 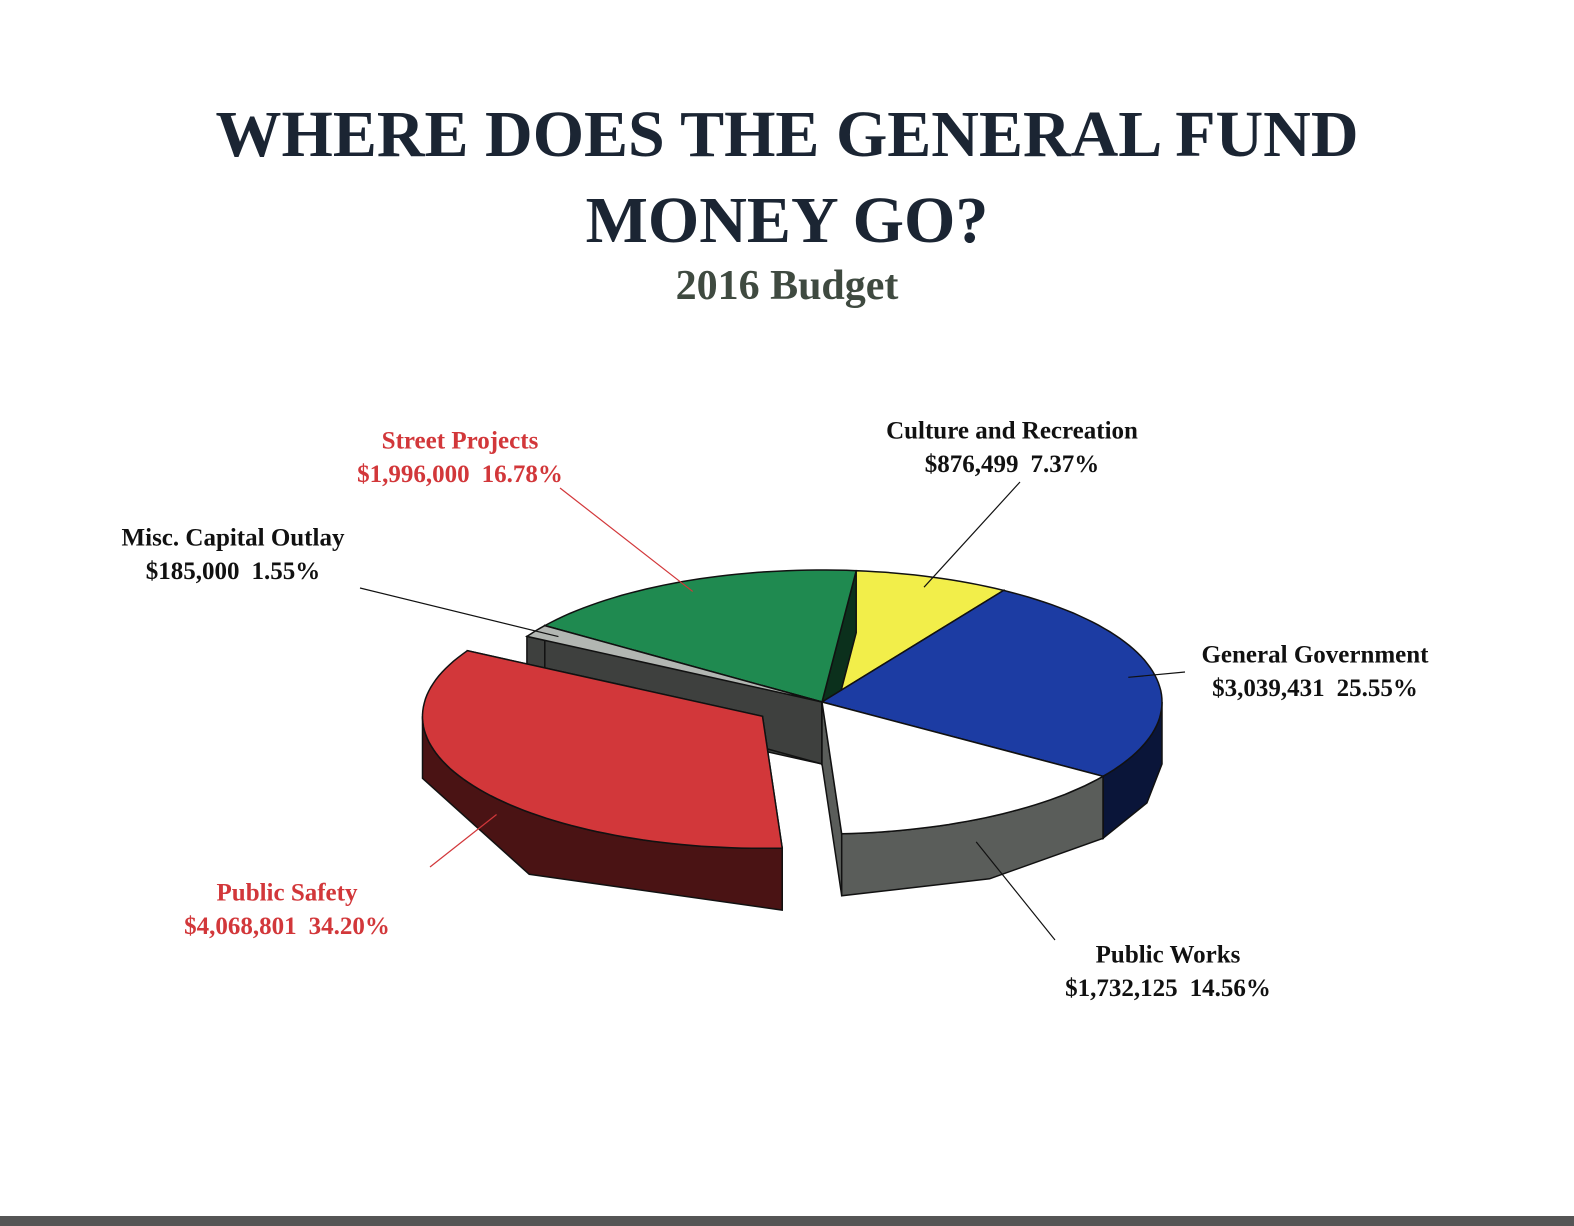 What do you see at coordinates (1377, 688) in the screenshot?
I see `percent-label: 25.55%` at bounding box center [1377, 688].